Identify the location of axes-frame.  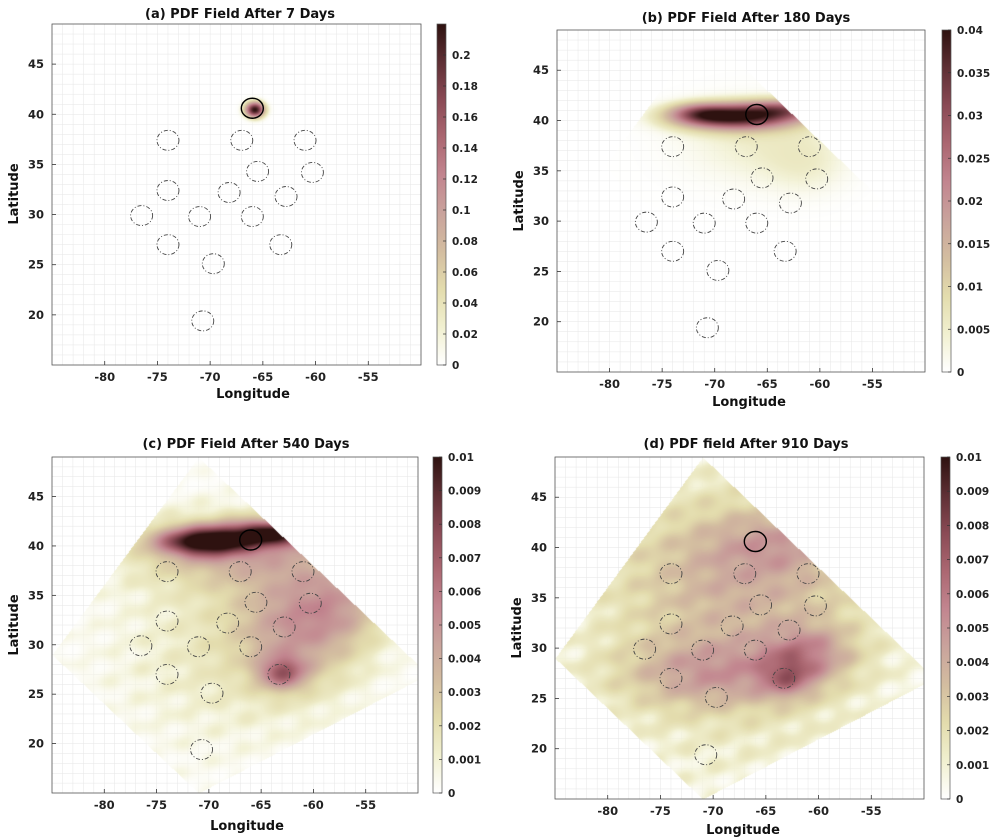
(235, 625).